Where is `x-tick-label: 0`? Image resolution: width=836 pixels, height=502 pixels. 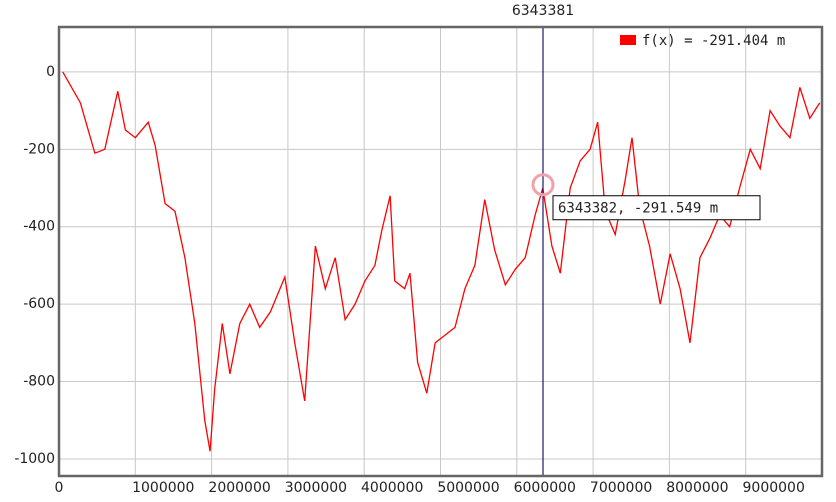 x-tick-label: 0 is located at coordinates (59, 488).